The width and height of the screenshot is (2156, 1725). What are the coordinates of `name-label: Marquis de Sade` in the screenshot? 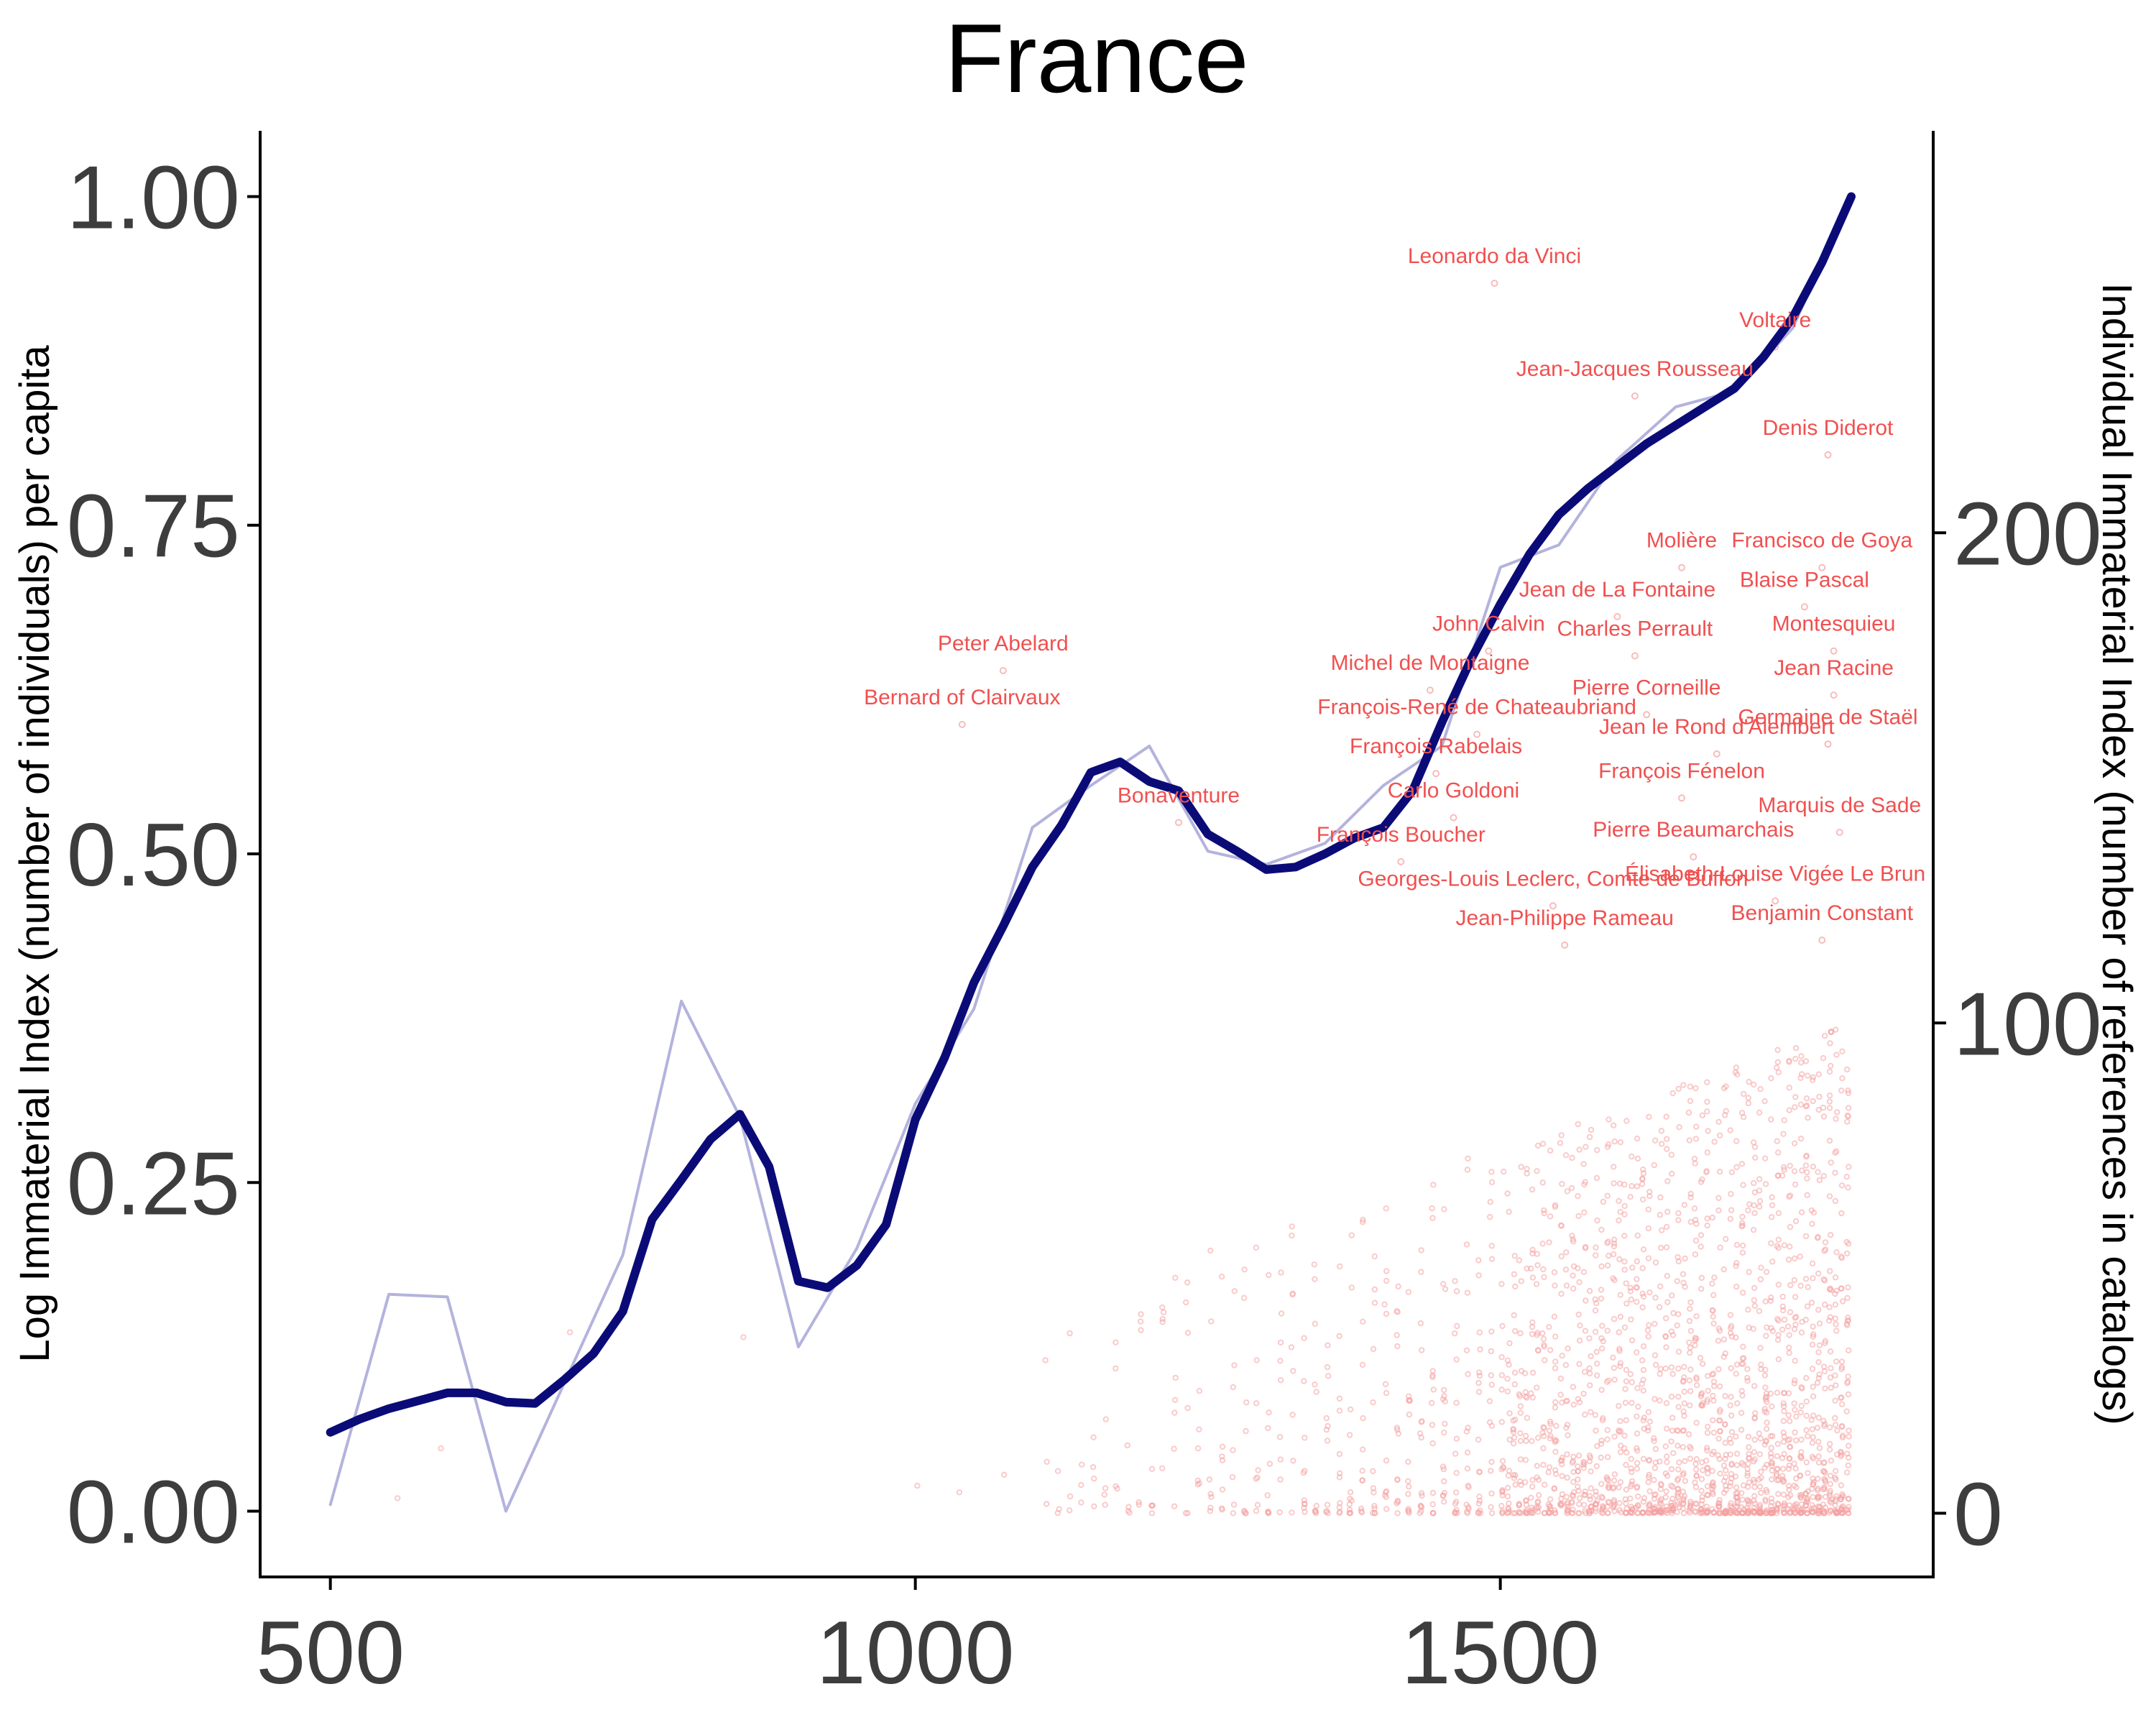 It's located at (1839, 805).